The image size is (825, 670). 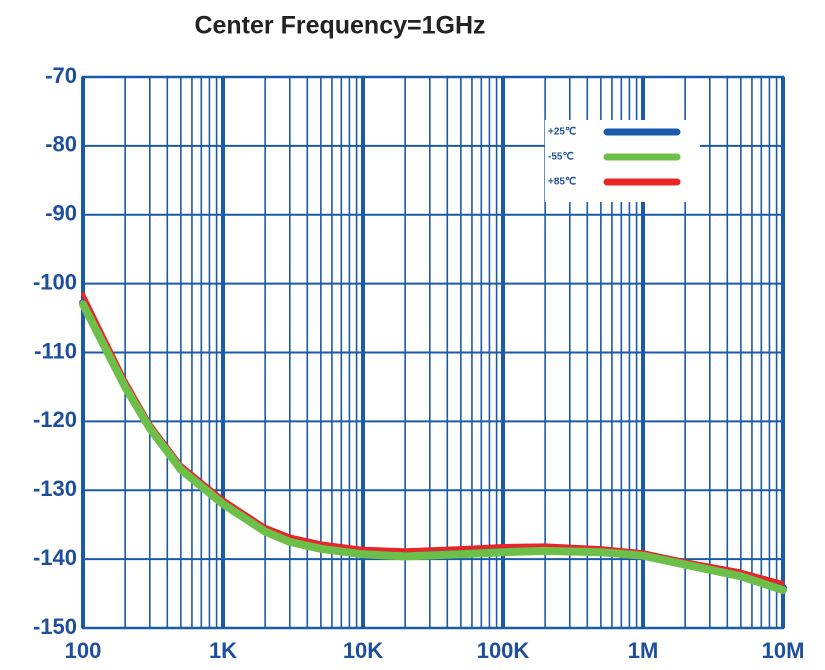 I want to click on y-tick-label: -120, so click(x=55, y=419).